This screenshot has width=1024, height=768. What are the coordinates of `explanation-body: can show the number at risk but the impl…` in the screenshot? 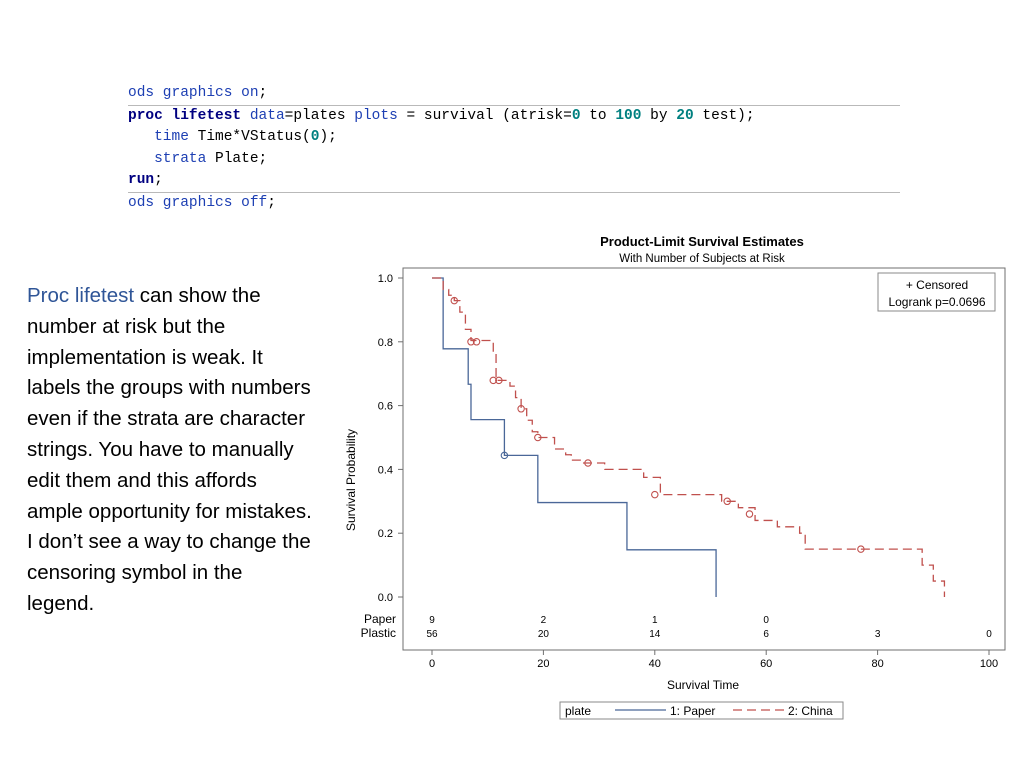 It's located at (169, 449).